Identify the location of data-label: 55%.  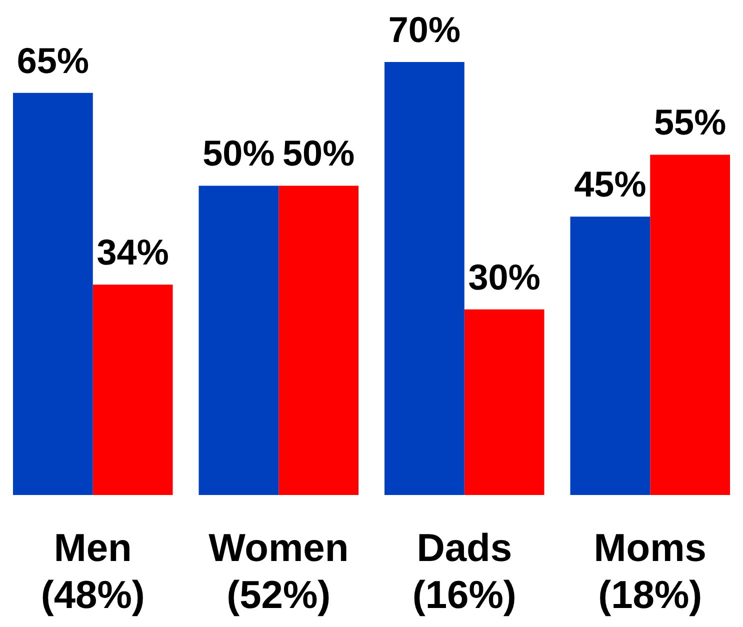
(690, 122).